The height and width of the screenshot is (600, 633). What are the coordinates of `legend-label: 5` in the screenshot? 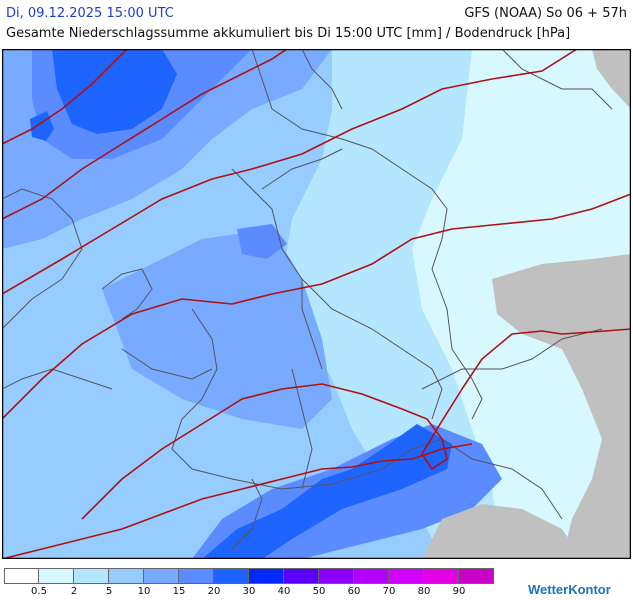 It's located at (109, 591).